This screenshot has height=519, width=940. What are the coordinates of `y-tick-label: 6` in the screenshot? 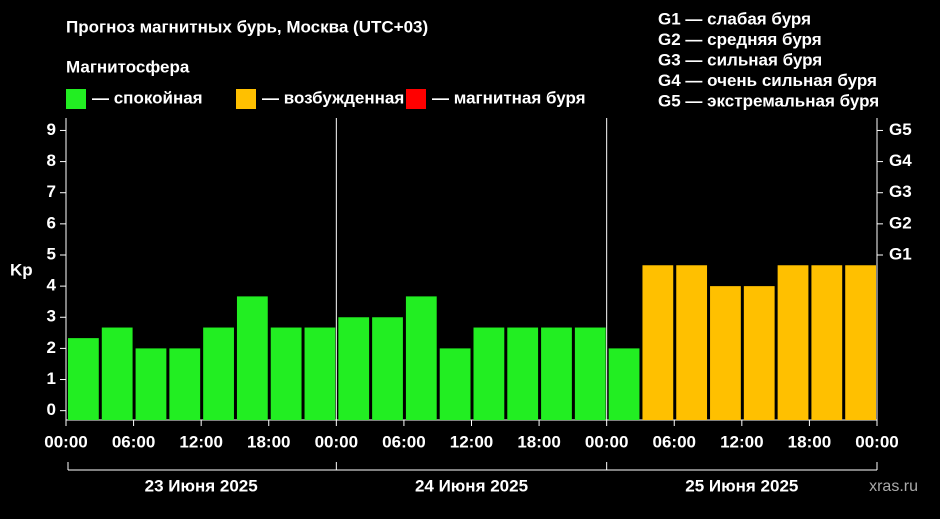 It's located at (51, 222).